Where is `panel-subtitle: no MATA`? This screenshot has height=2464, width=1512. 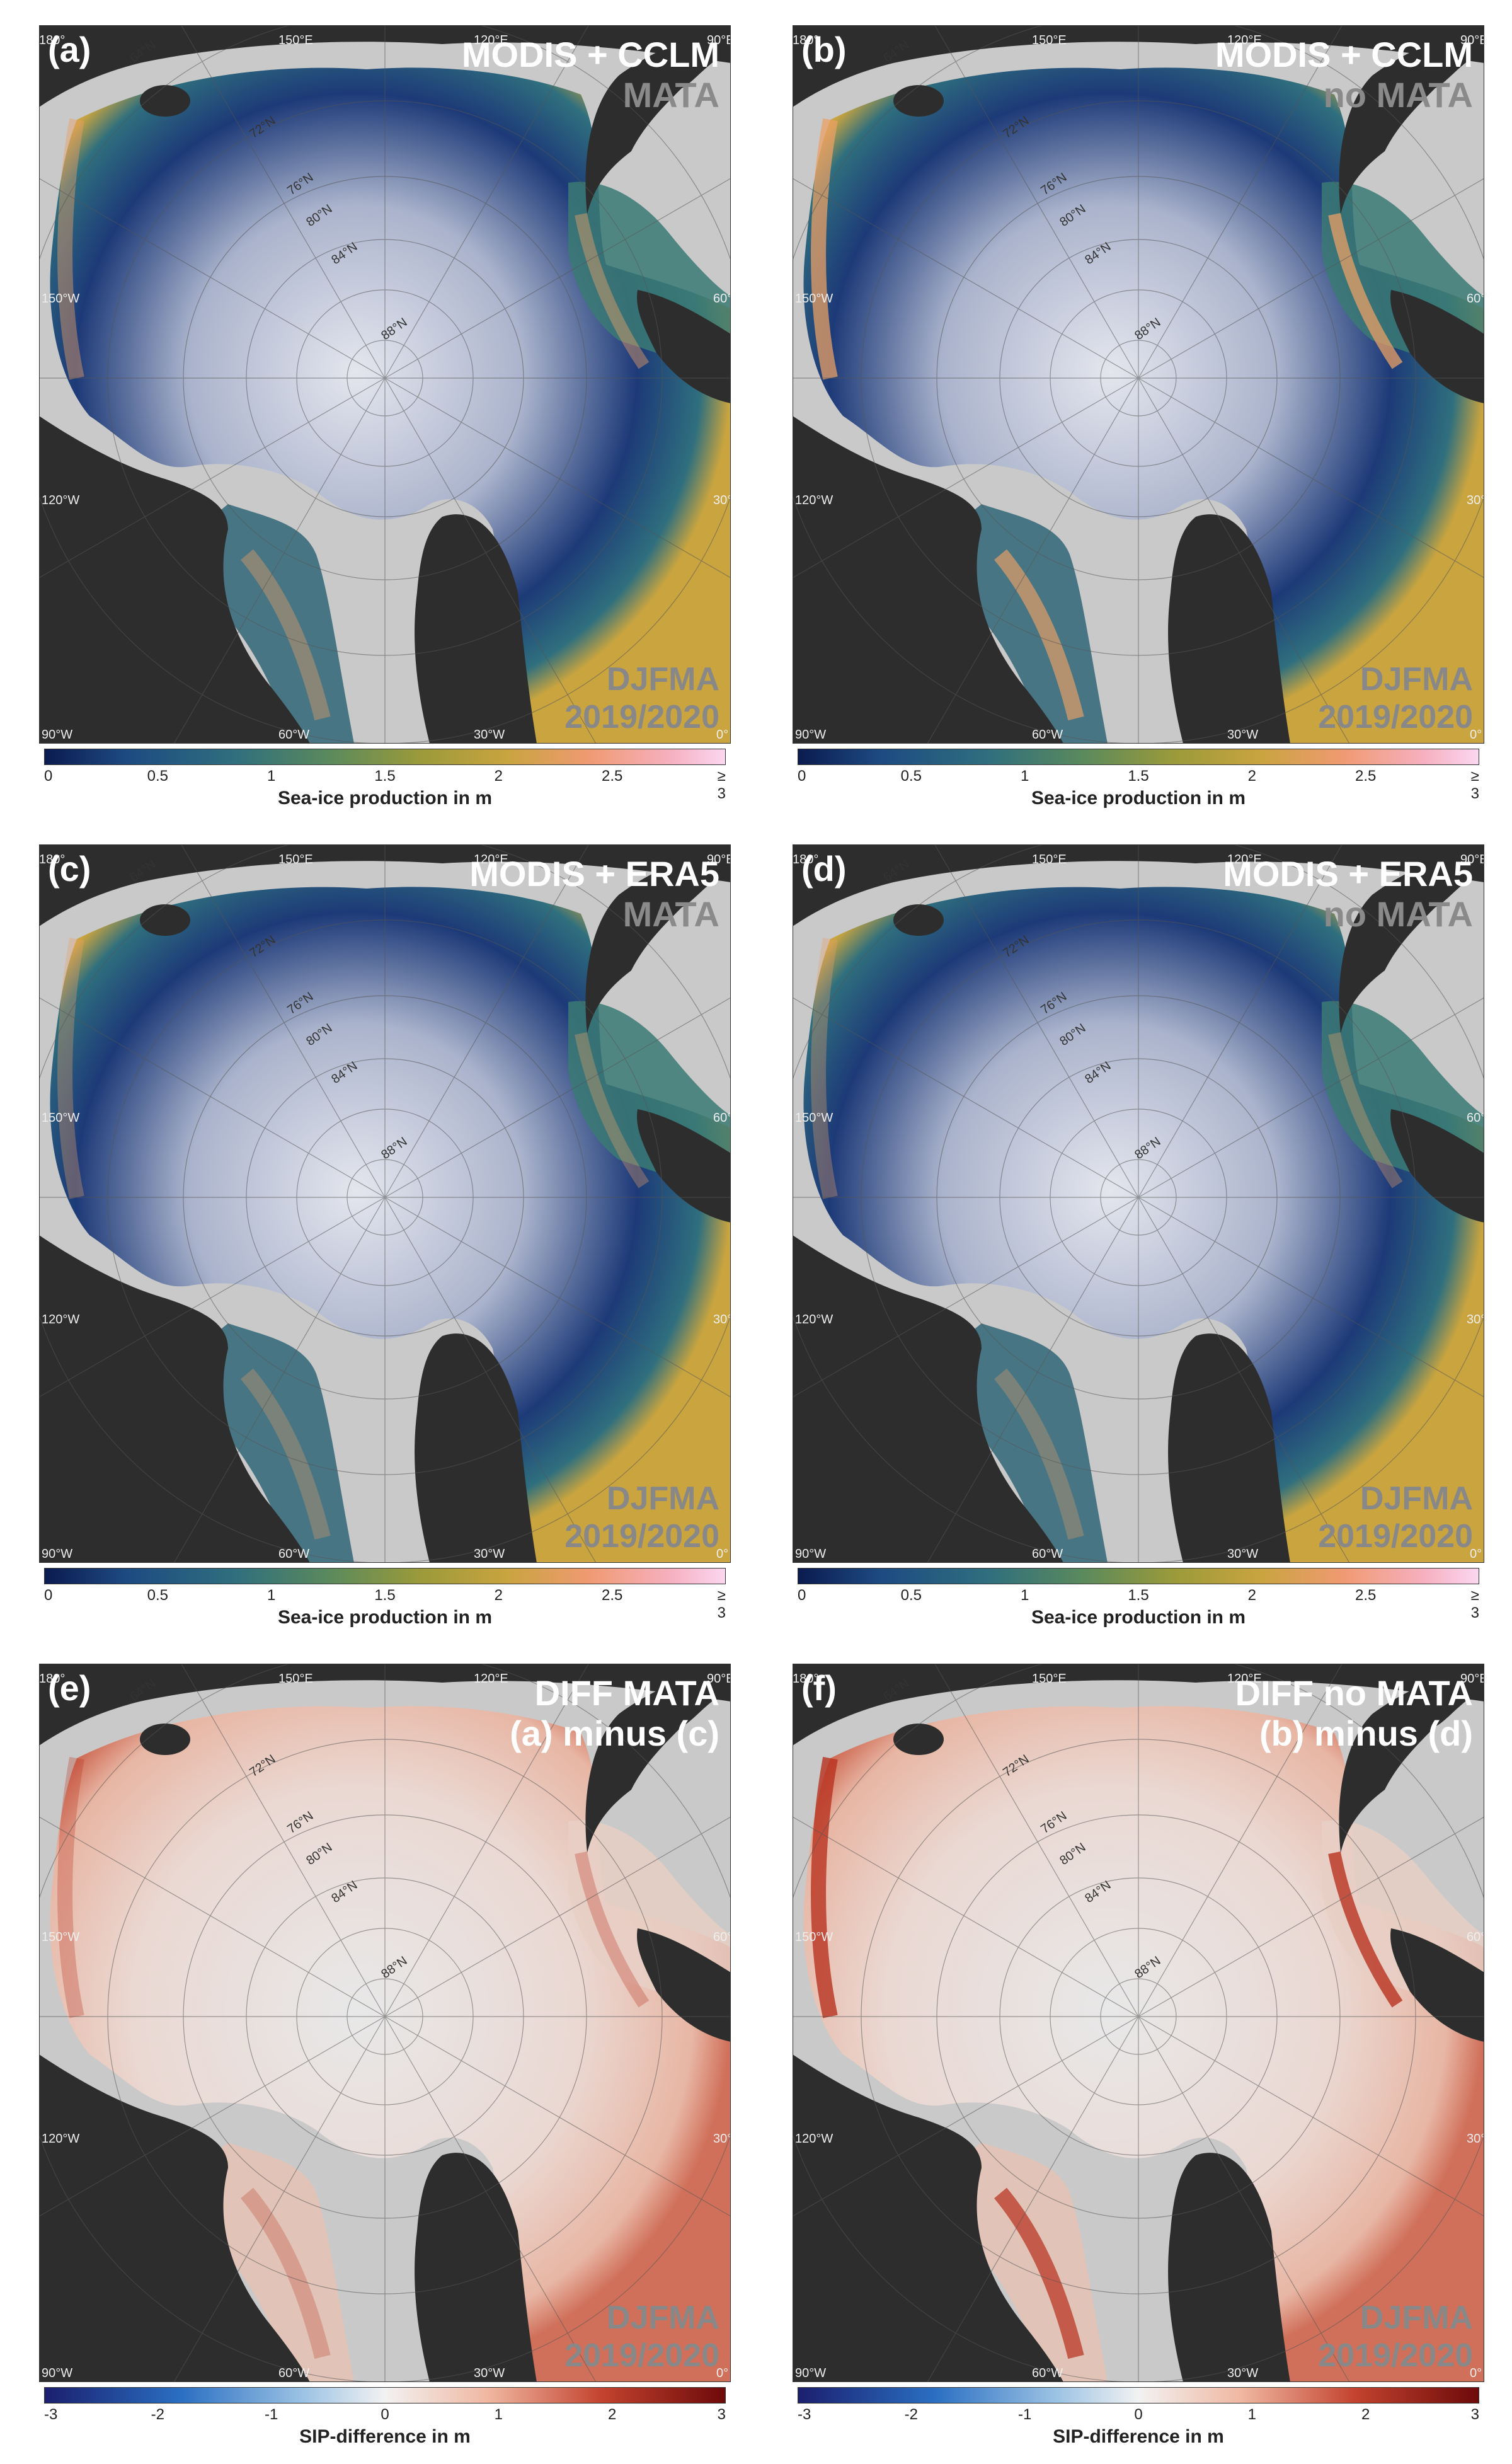
panel-subtitle: no MATA is located at coordinates (1398, 95).